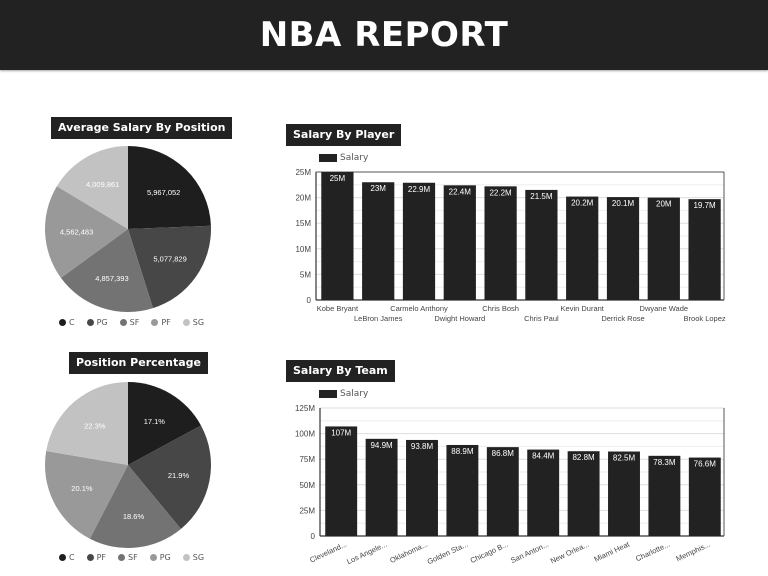 The image size is (768, 576). What do you see at coordinates (163, 192) in the screenshot?
I see `pie-slice-label: 5,967,052` at bounding box center [163, 192].